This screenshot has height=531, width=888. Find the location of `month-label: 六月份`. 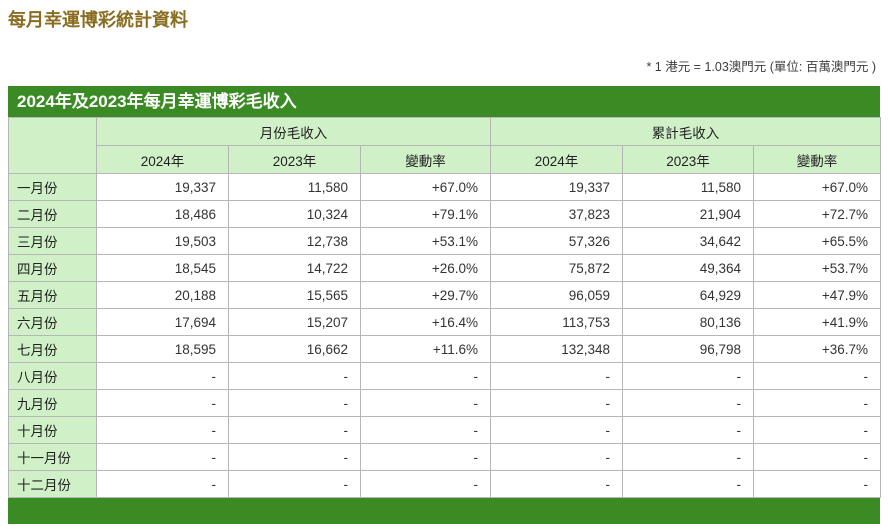

month-label: 六月份 is located at coordinates (52, 322).